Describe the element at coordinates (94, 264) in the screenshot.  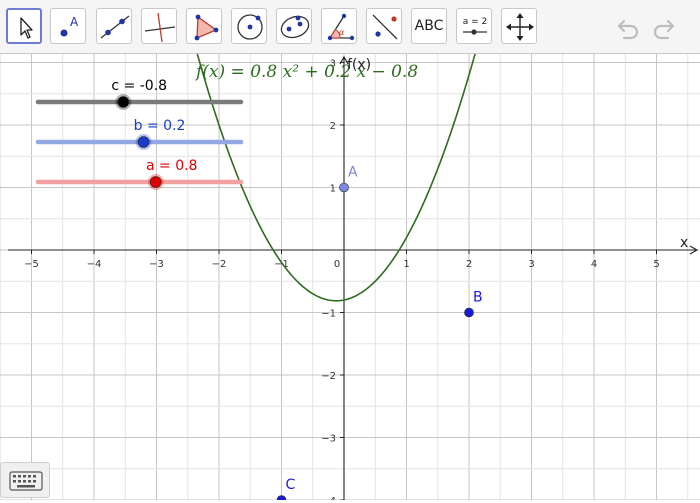
I see `x-tick-label: −4` at that location.